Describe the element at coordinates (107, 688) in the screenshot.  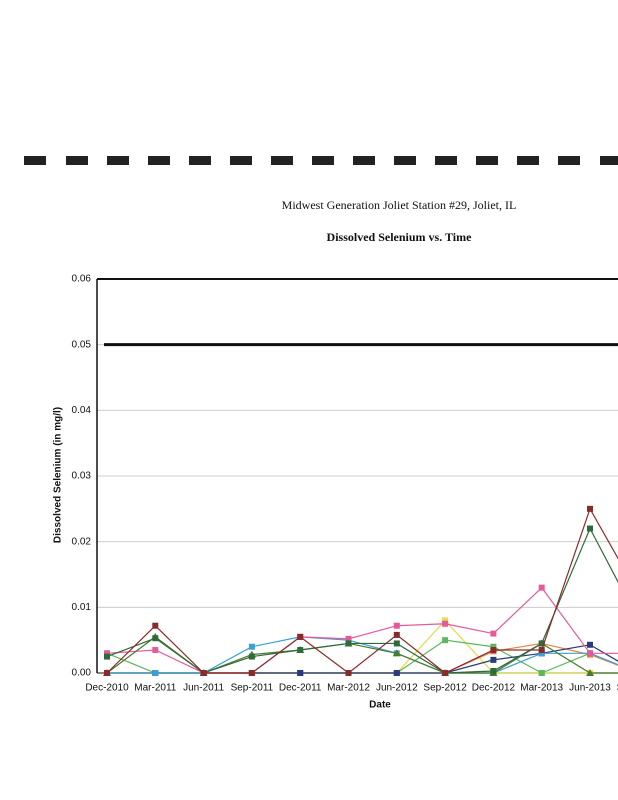
I see `x-tick-label: Dec-2010` at that location.